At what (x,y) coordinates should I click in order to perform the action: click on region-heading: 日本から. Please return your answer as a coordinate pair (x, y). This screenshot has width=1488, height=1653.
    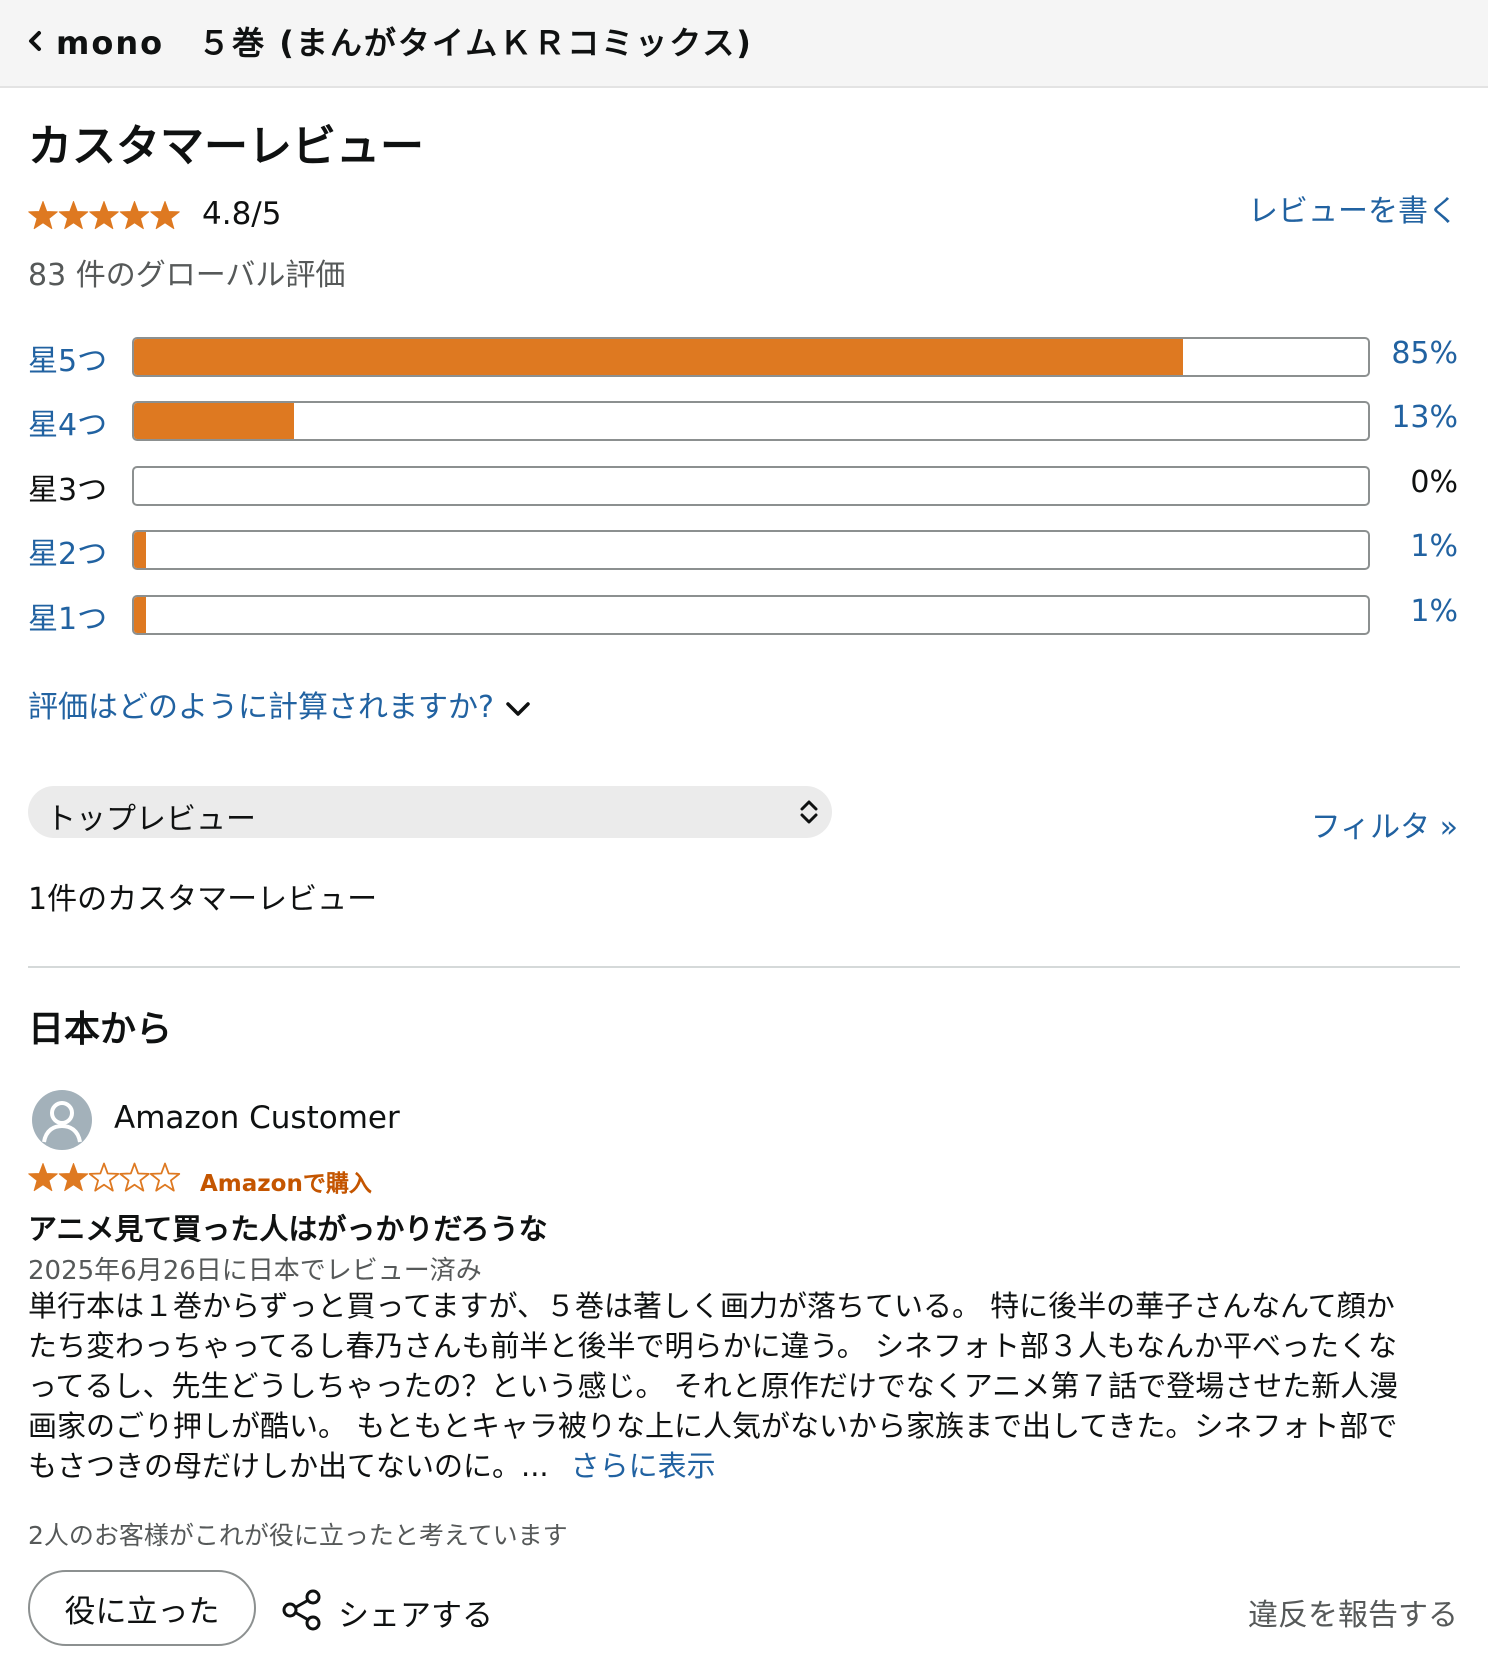
    Looking at the image, I should click on (100, 1029).